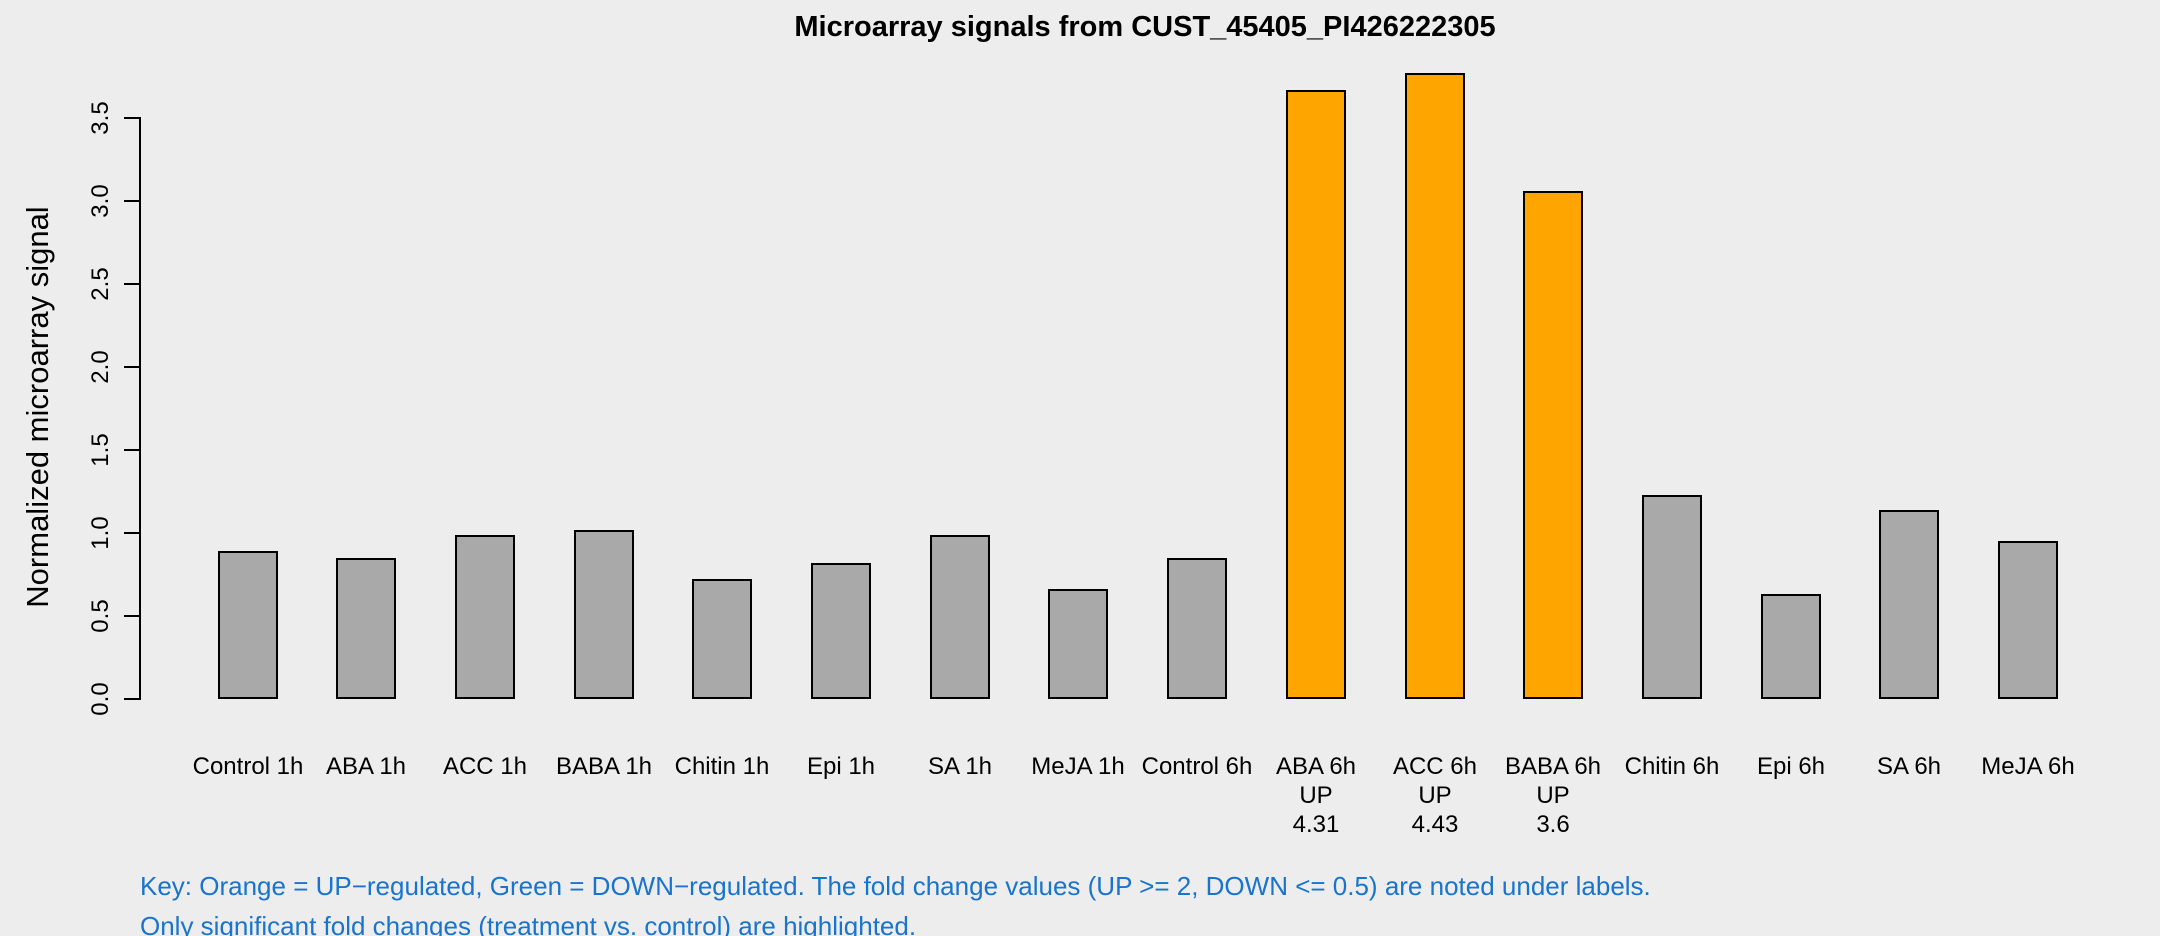 Image resolution: width=2160 pixels, height=936 pixels. What do you see at coordinates (604, 614) in the screenshot?
I see `bar-baba-1h` at bounding box center [604, 614].